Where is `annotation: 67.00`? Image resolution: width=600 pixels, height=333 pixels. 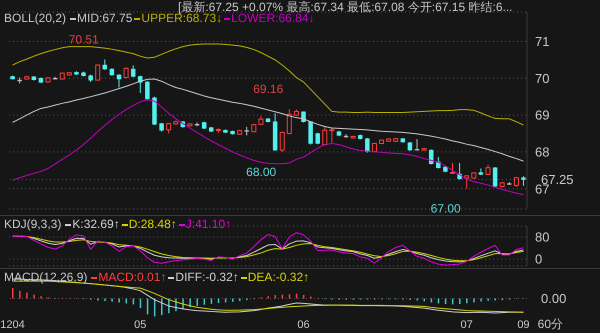 annotation: 67.00 is located at coordinates (446, 209).